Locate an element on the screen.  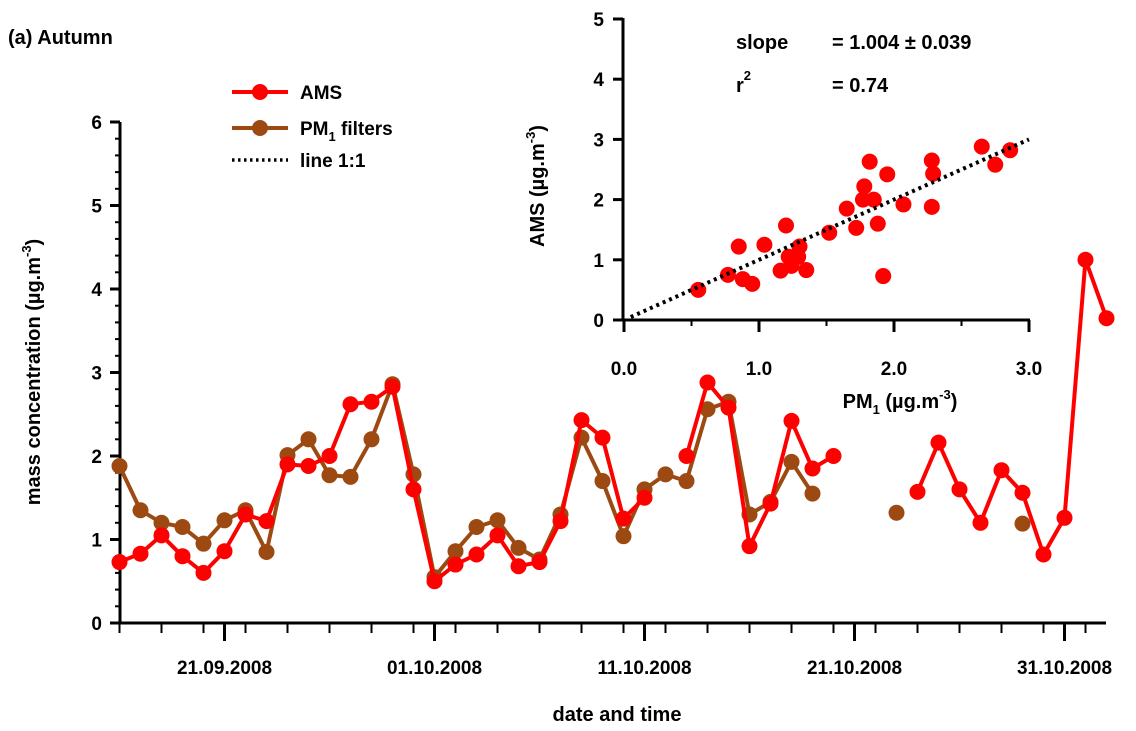
inset-x-label-text: PM is located at coordinates (858, 402).